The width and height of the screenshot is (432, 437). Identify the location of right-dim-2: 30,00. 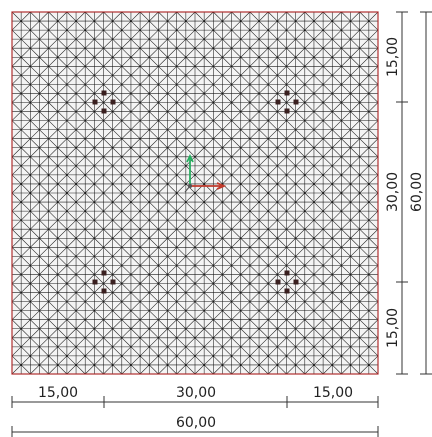
(393, 192).